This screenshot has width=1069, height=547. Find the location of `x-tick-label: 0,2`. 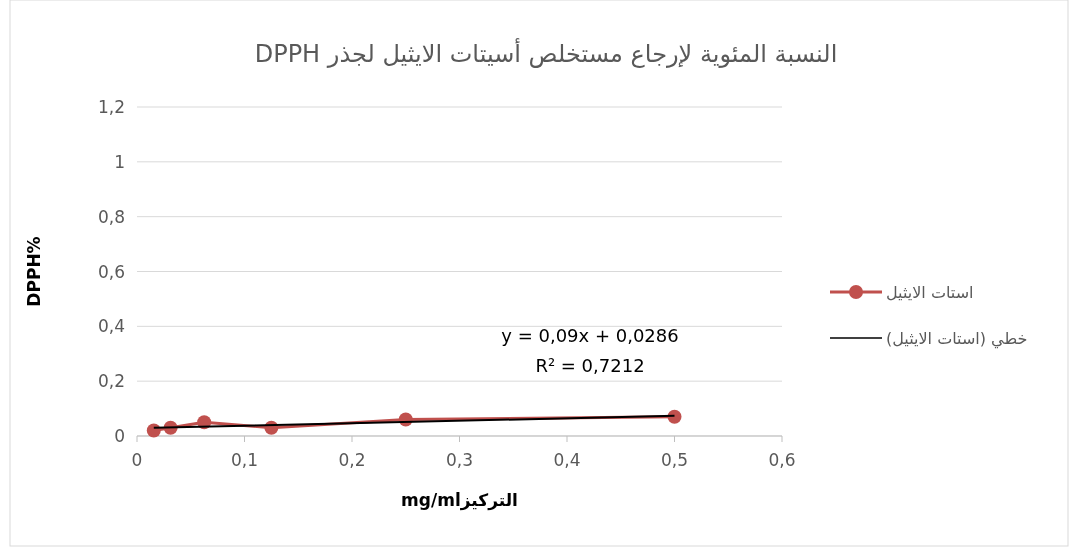

x-tick-label: 0,2 is located at coordinates (352, 460).